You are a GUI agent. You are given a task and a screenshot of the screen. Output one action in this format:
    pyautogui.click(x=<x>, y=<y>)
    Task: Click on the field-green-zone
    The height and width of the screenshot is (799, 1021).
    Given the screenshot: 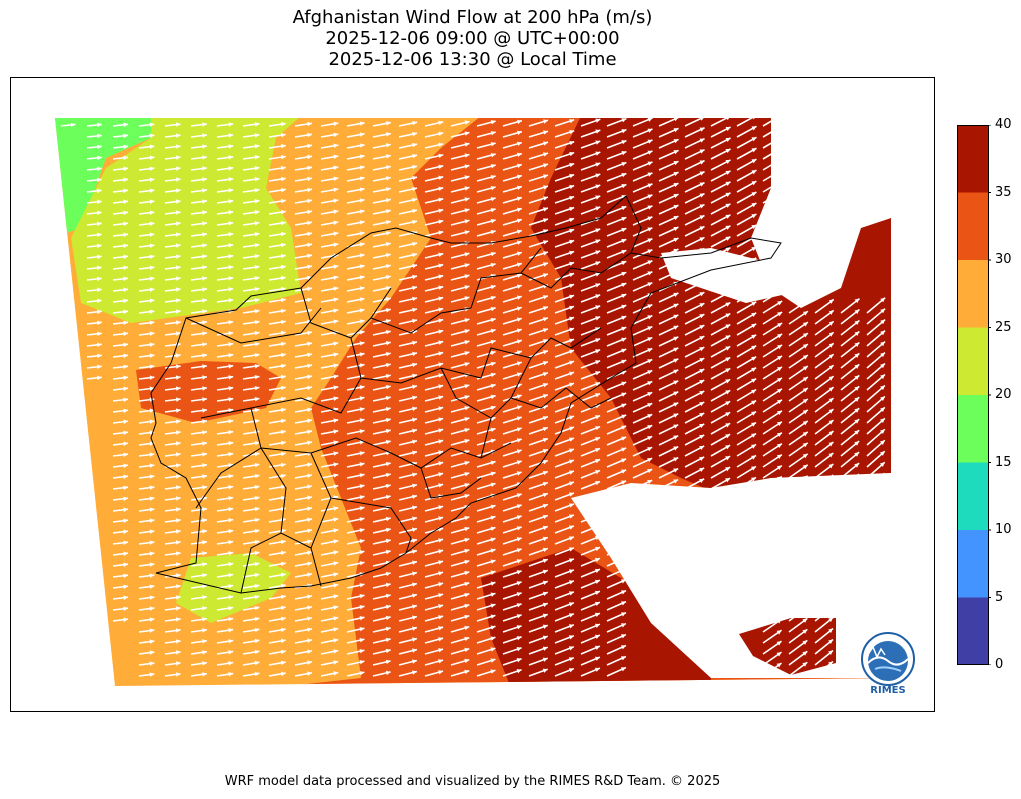 What is the action you would take?
    pyautogui.click(x=108, y=178)
    